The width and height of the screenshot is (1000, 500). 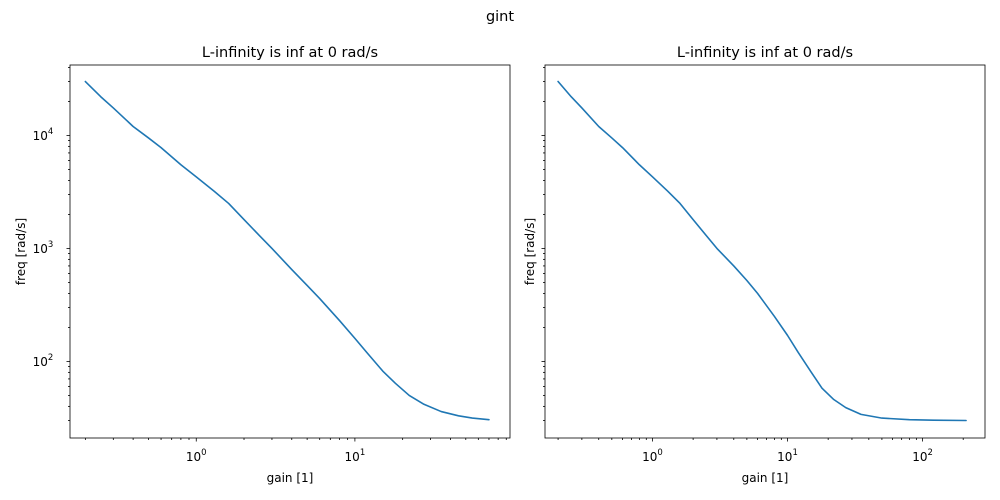 What do you see at coordinates (43, 361) in the screenshot?
I see `y-tick-label-left-0: 10²` at bounding box center [43, 361].